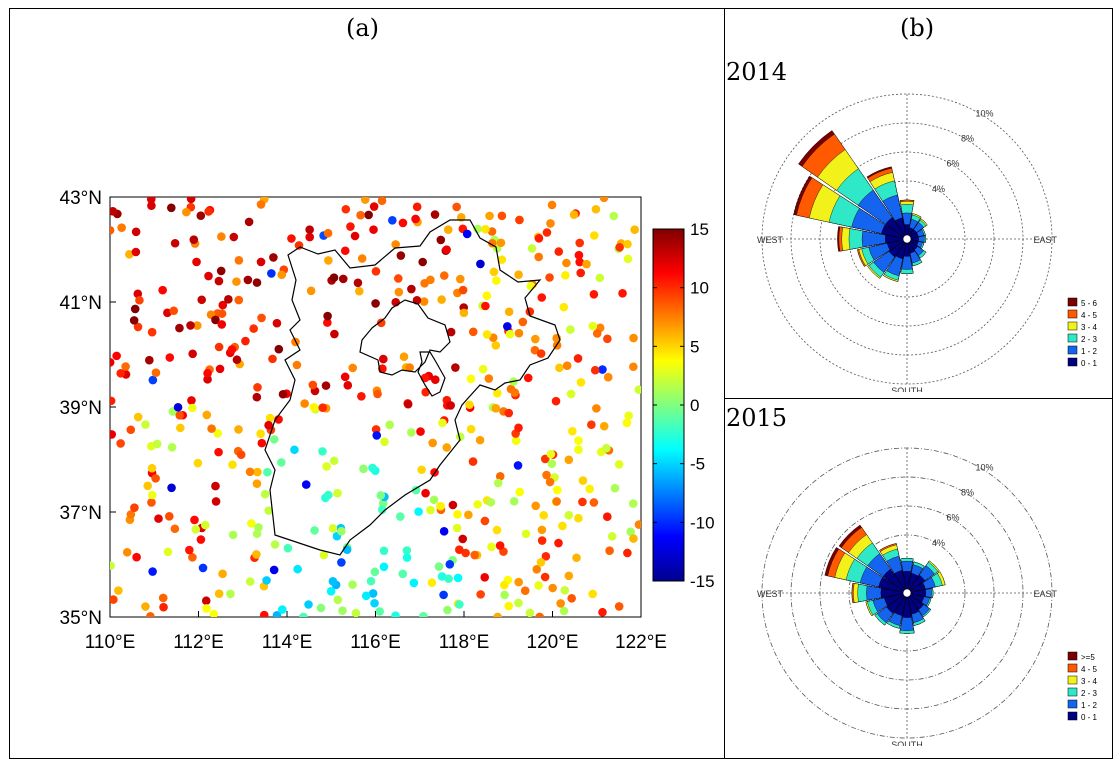 The image size is (1116, 760). I want to click on legend-label: 1 - 2, so click(1089, 351).